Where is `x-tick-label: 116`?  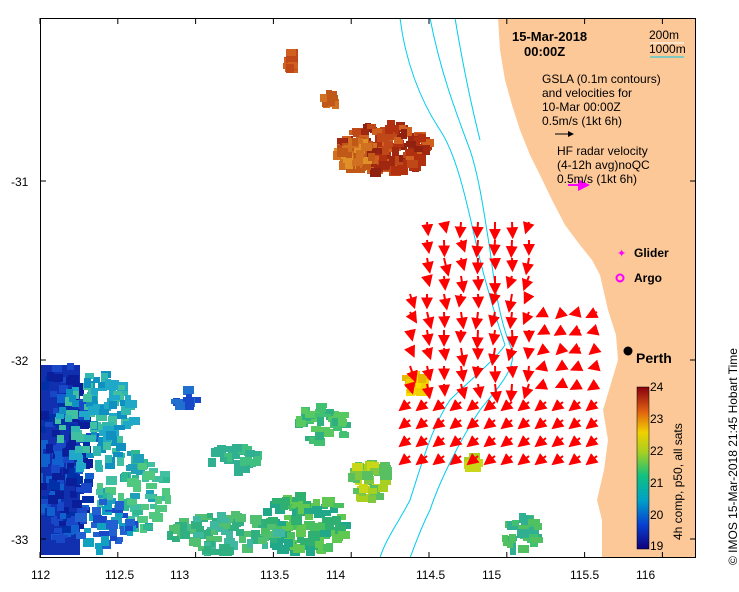 x-tick-label: 116 is located at coordinates (646, 575).